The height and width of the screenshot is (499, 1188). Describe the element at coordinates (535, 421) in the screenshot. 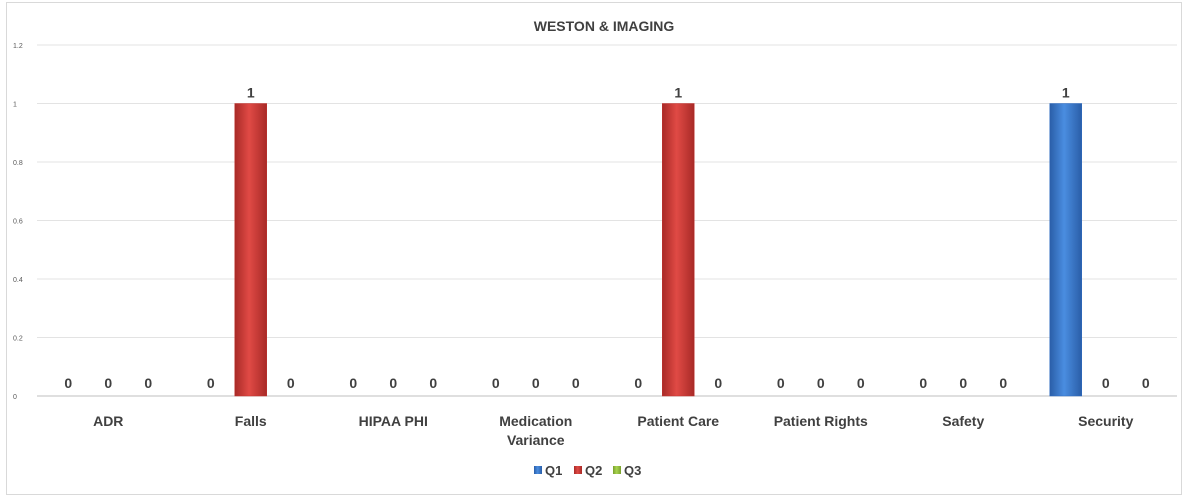

I see `category-label: Medication` at that location.